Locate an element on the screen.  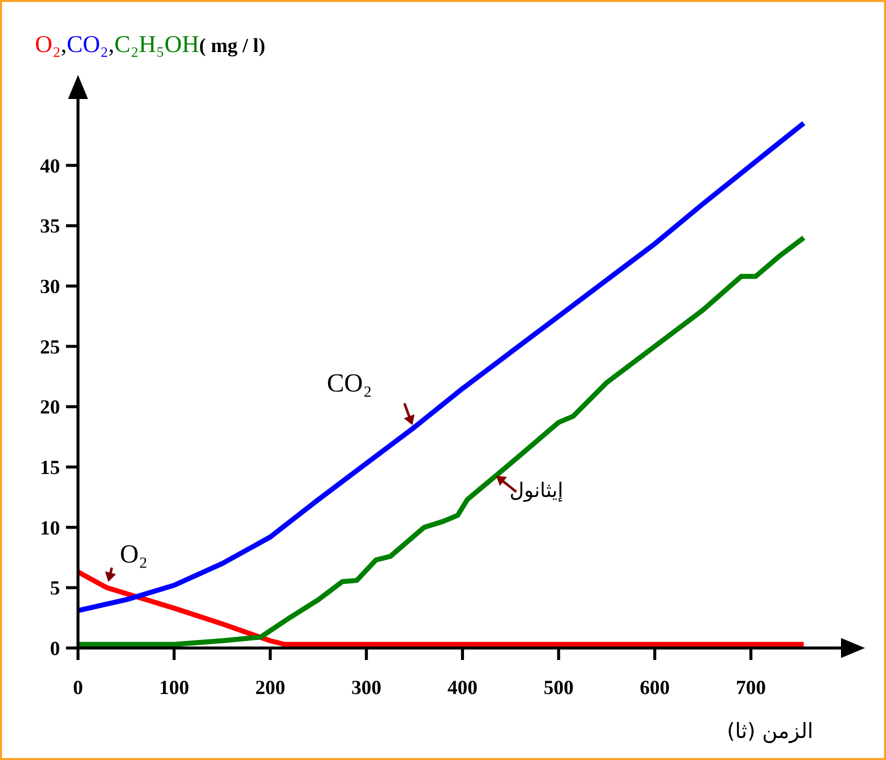
x-tick-label: 500 is located at coordinates (559, 688).